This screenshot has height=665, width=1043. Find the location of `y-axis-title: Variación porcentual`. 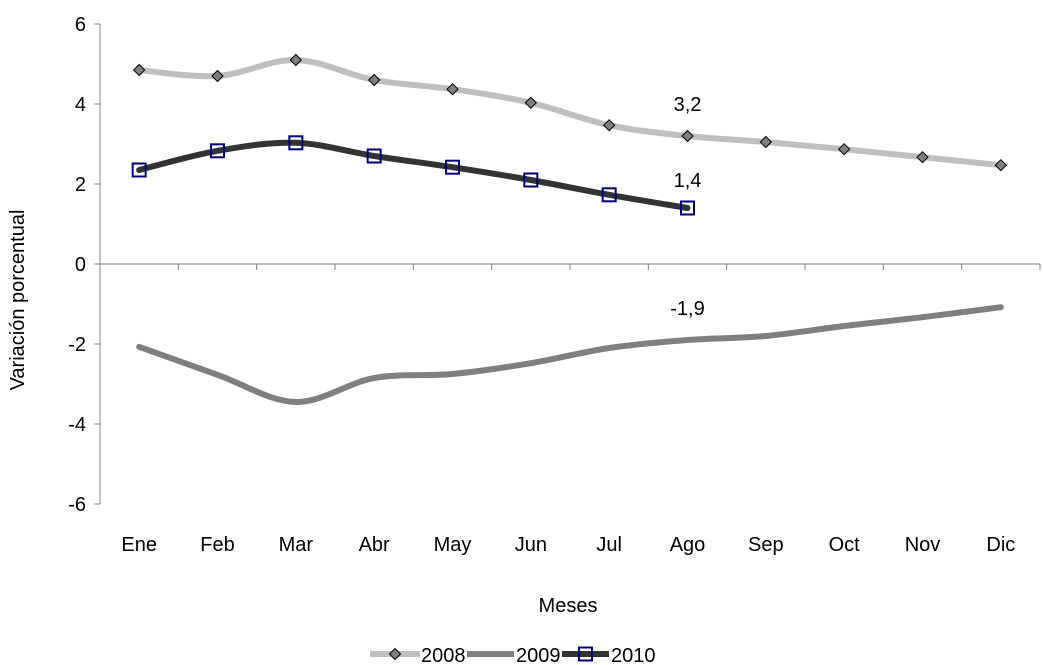

y-axis-title: Variación porcentual is located at coordinates (18, 300).